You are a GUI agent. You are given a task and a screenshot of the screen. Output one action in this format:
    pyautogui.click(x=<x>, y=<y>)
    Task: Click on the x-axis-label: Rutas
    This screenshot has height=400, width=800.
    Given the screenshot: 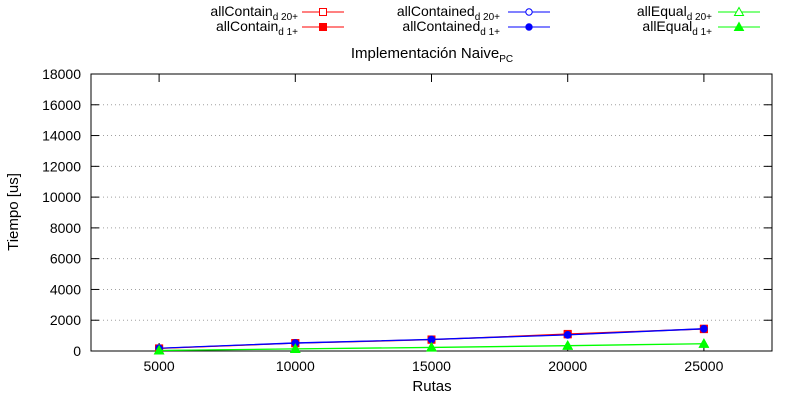 What is the action you would take?
    pyautogui.click(x=431, y=386)
    